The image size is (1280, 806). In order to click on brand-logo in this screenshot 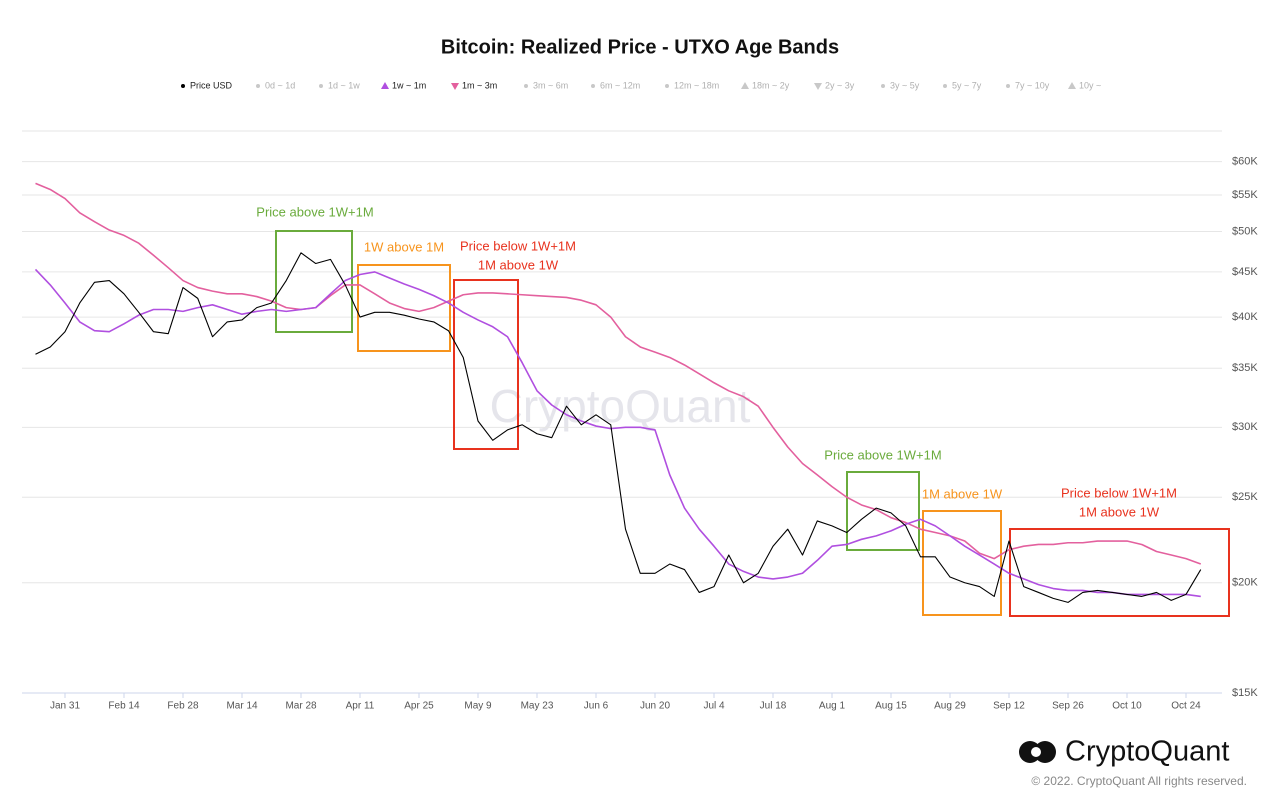, I will do `click(1037, 752)`.